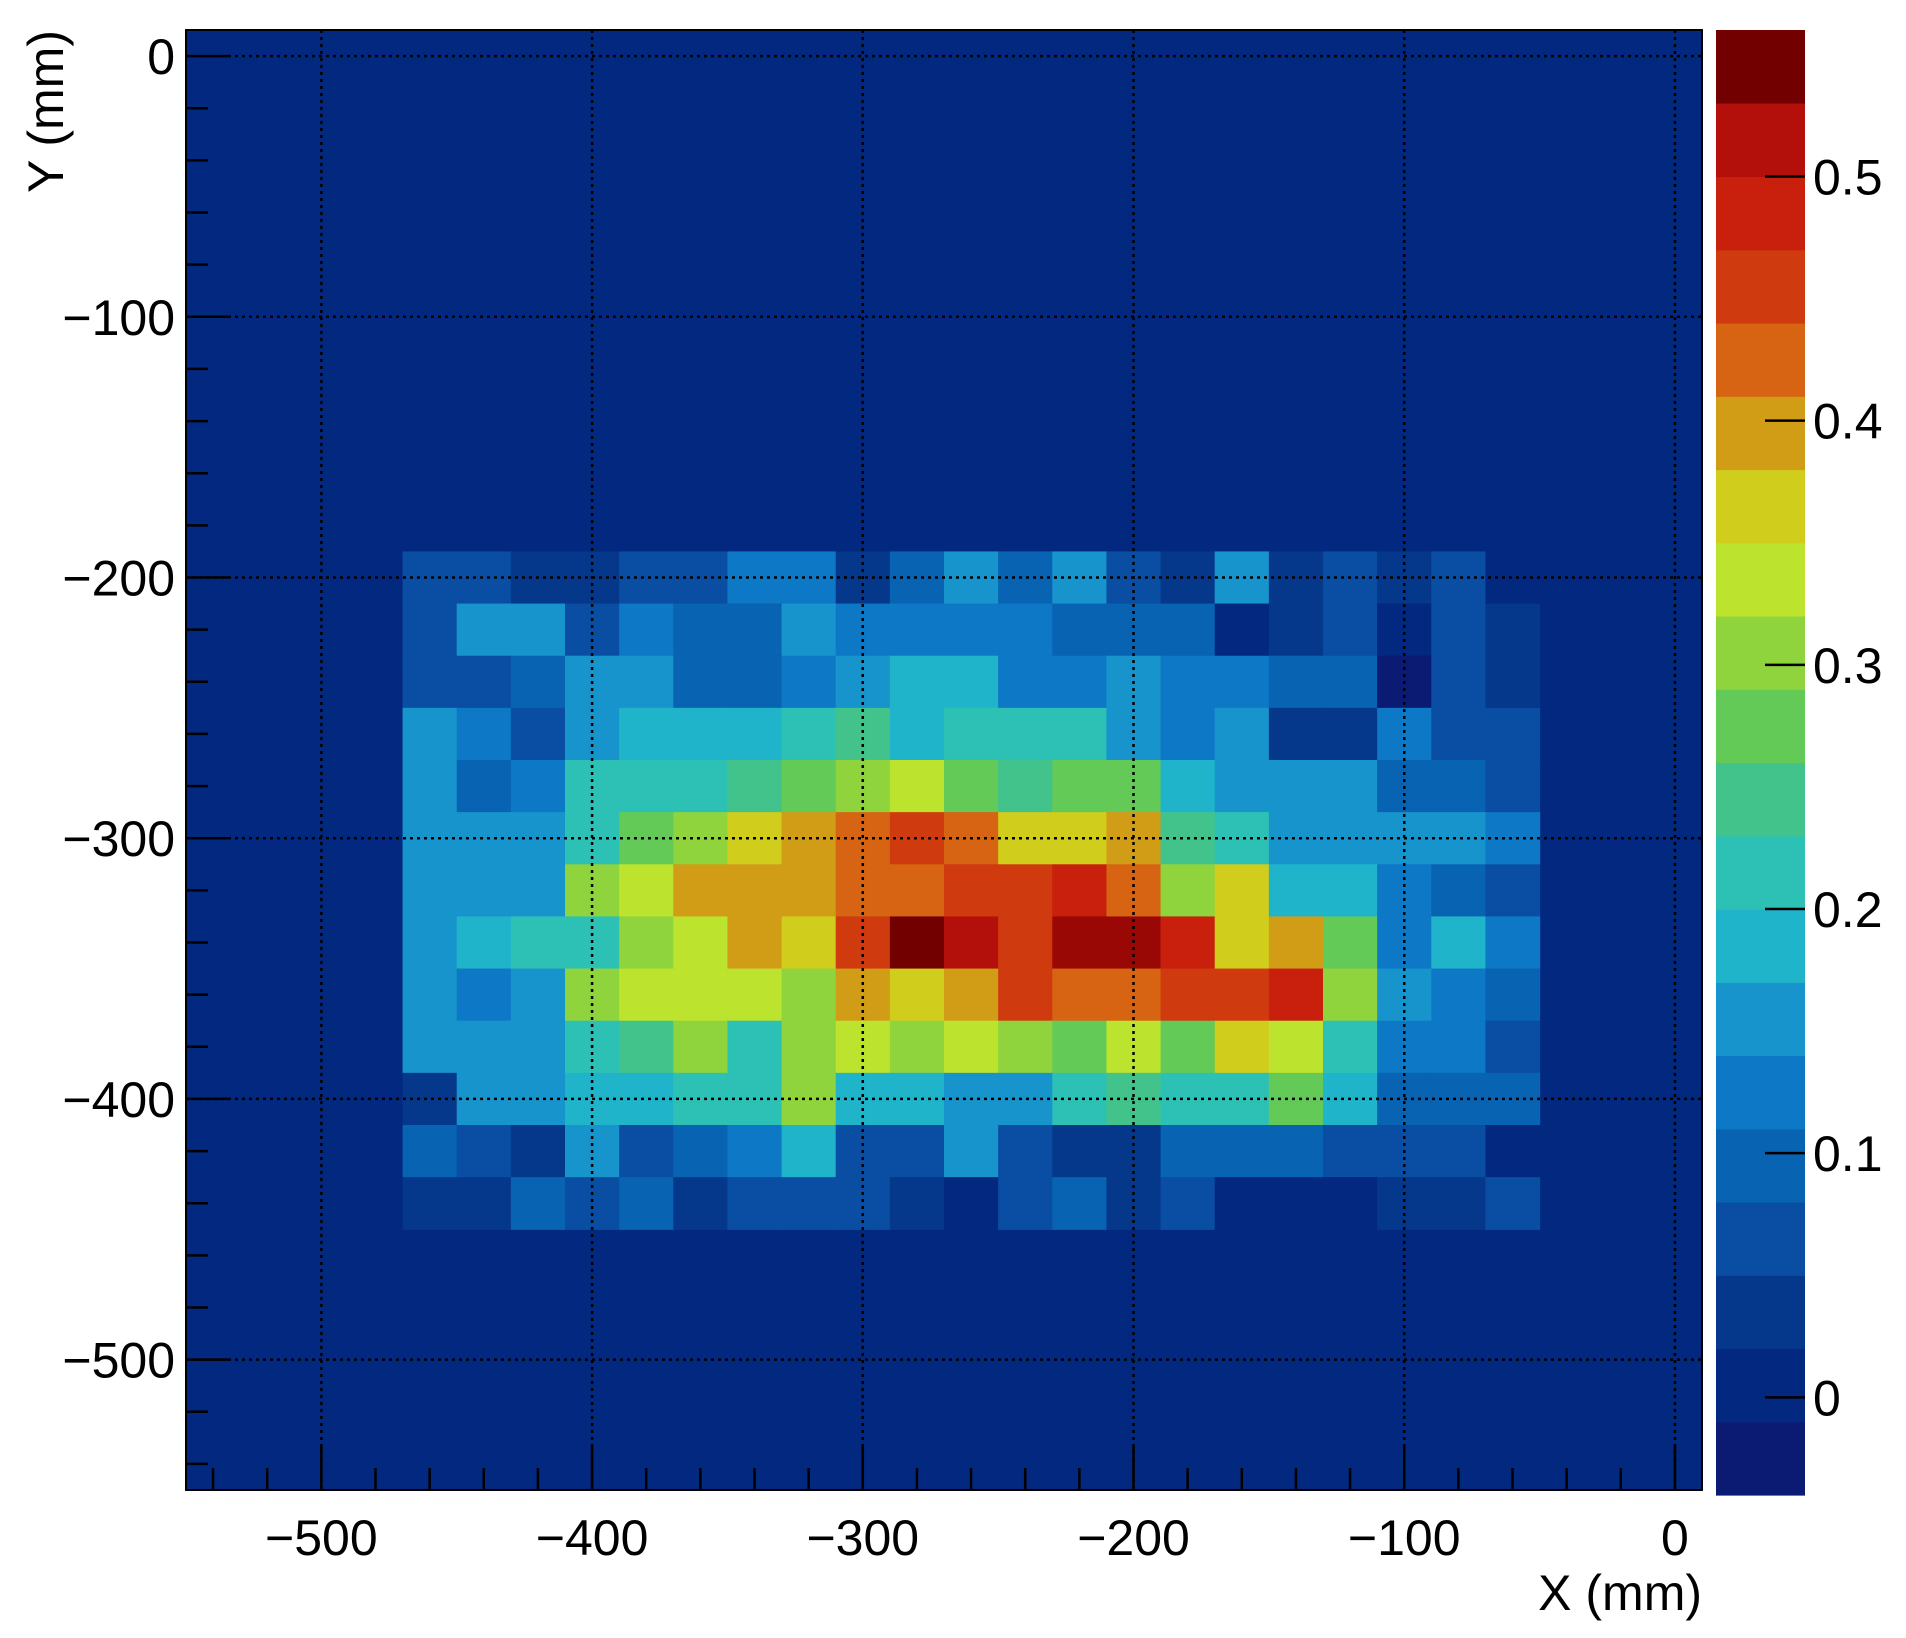  What do you see at coordinates (1404, 1538) in the screenshot?
I see `x-tick-label: −100` at bounding box center [1404, 1538].